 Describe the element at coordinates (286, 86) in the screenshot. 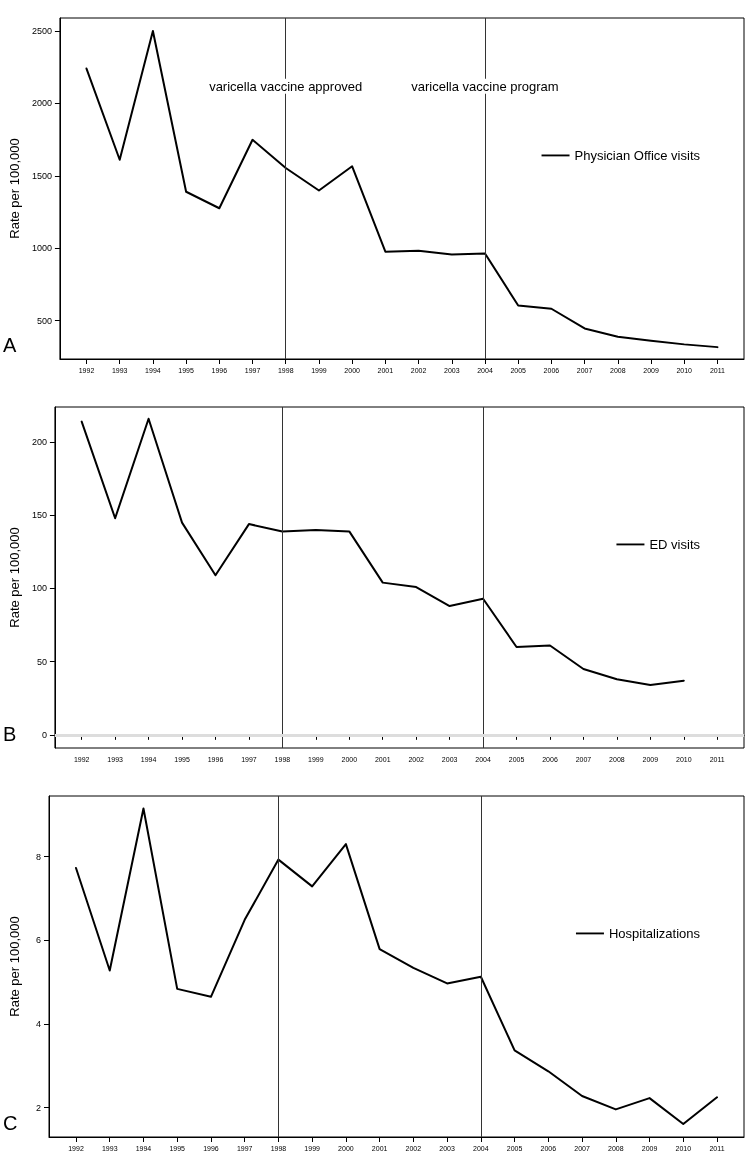

I see `ref-line-label: varicella vaccine approved` at that location.